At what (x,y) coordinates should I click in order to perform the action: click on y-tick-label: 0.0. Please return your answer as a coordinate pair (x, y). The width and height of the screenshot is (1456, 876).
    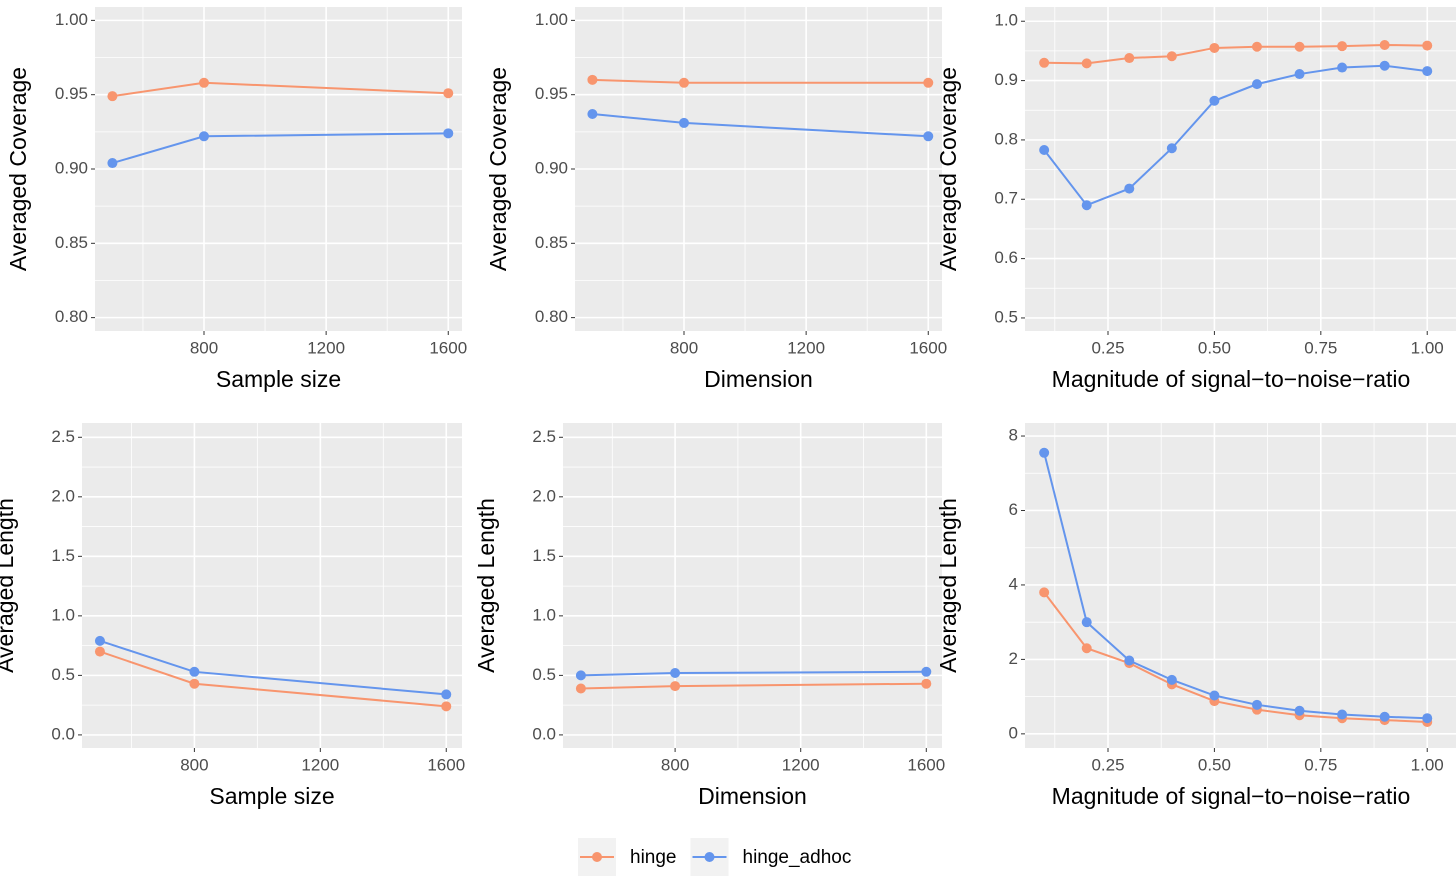
    Looking at the image, I should click on (544, 733).